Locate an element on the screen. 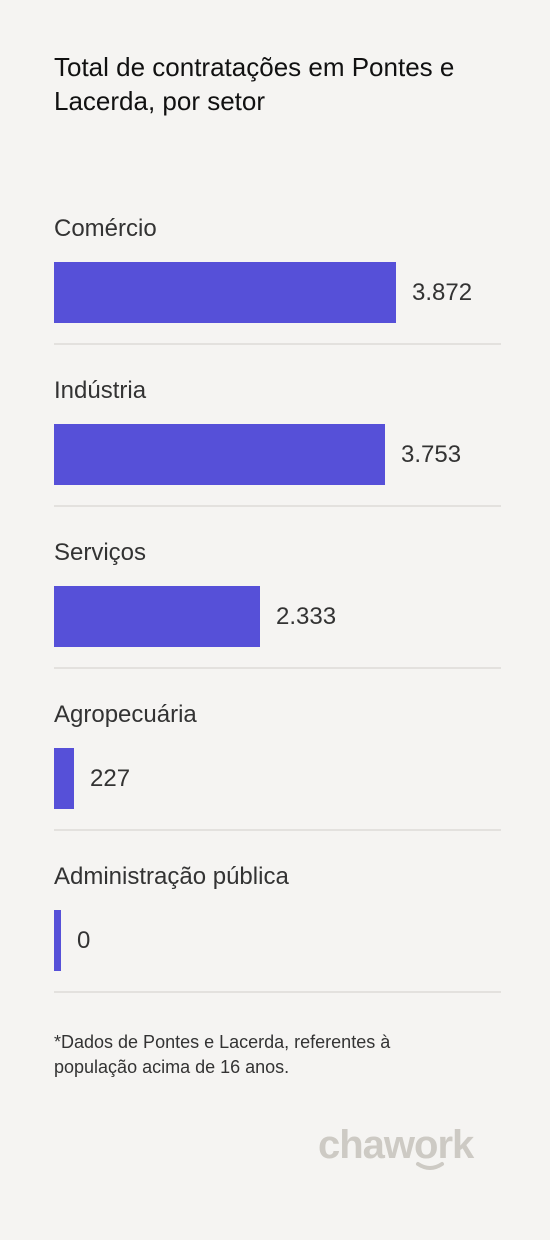  bar-row: Comércio 3.872 is located at coordinates (277, 281).